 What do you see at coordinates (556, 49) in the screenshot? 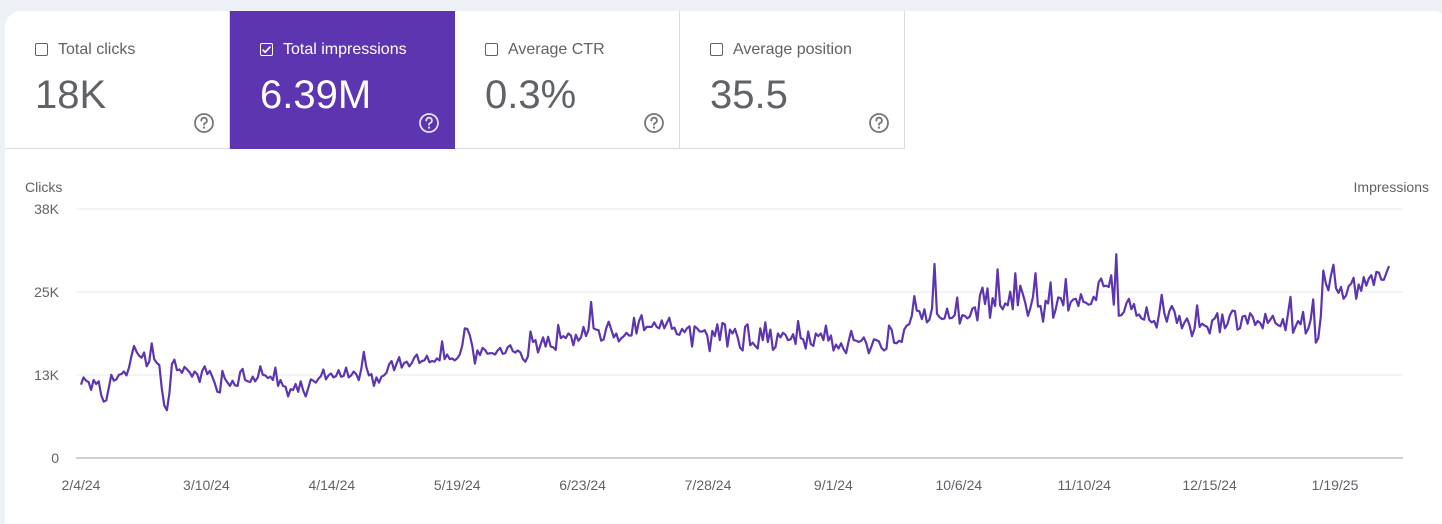
I see `metric-label: Average CTR` at bounding box center [556, 49].